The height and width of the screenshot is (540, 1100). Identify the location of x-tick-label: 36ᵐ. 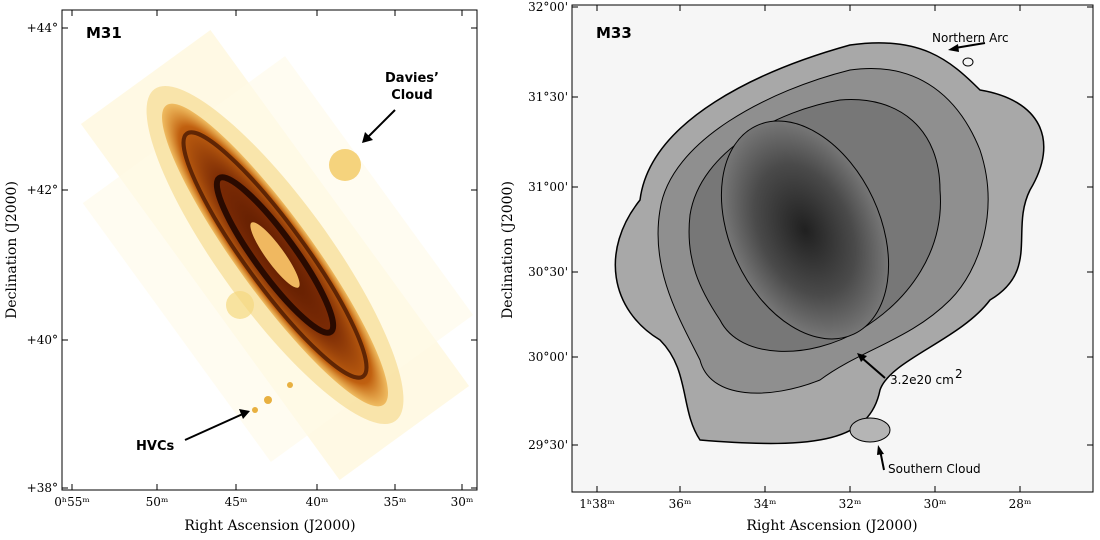
(680, 504).